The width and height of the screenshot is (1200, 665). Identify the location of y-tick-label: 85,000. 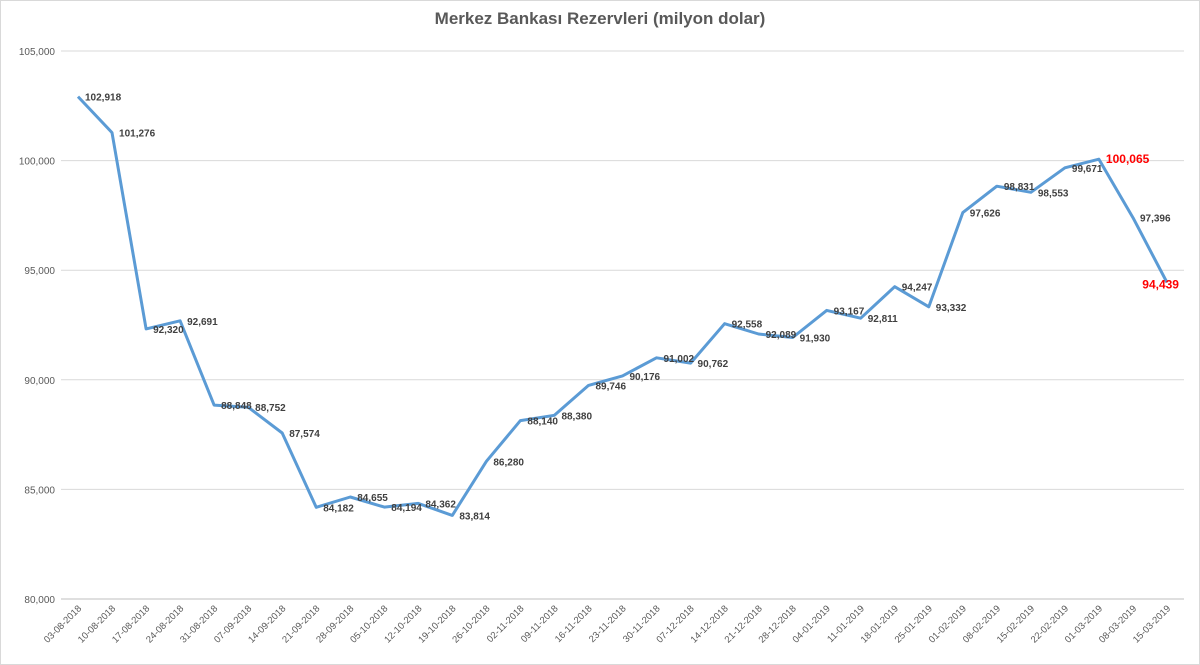
(39, 490).